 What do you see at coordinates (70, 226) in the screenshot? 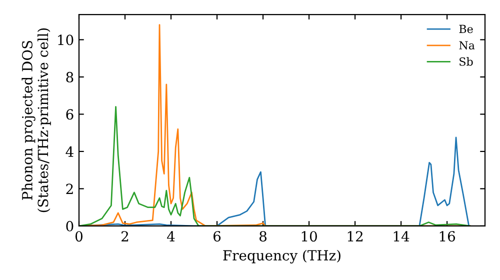
I see `y-tick-label: 0` at bounding box center [70, 226].